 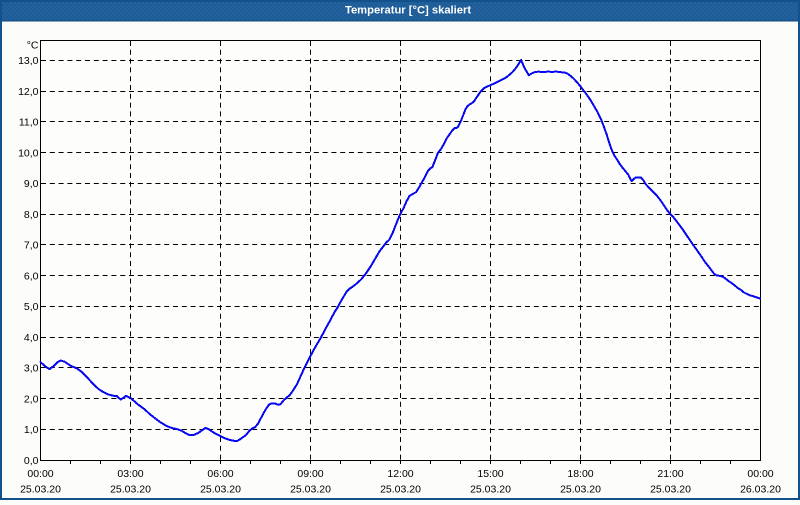 What do you see at coordinates (220, 474) in the screenshot?
I see `svg-text: 06:00` at bounding box center [220, 474].